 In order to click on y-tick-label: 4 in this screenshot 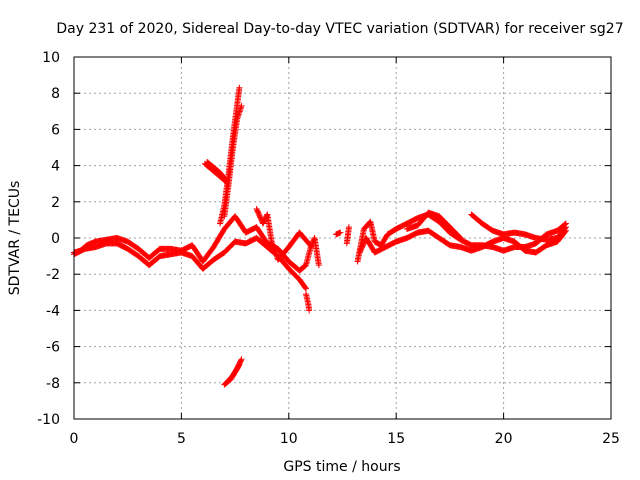, I will do `click(55, 167)`.